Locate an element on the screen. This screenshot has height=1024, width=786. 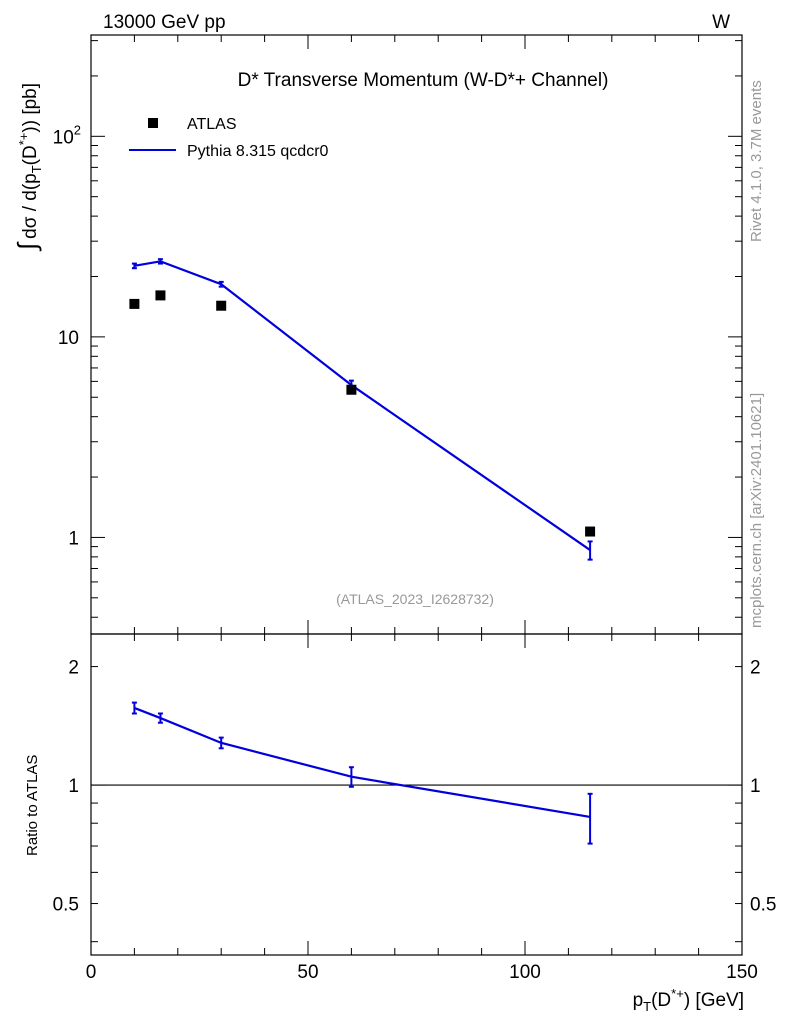
svg-text:∫dσ / d(pT(D*+)) [pb]: ∫ dσ / d(pT(D*+)) [pb] is located at coordinates (28, 167).